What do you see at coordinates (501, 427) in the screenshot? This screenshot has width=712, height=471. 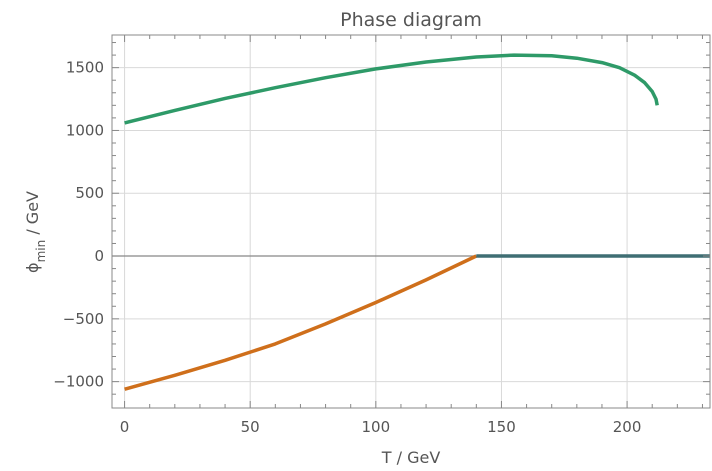 I see `x-tick-label: 150` at bounding box center [501, 427].